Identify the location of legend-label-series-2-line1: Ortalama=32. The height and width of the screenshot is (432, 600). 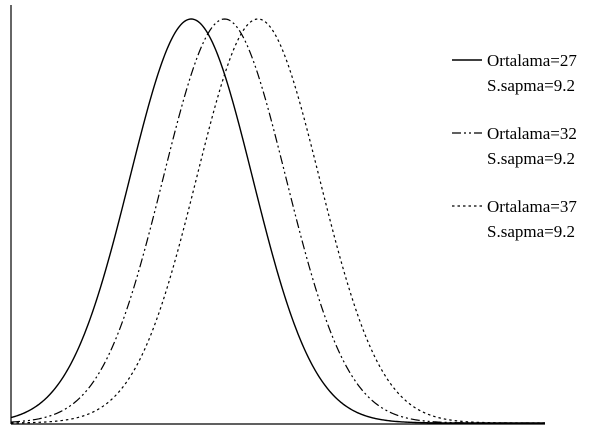
(532, 133).